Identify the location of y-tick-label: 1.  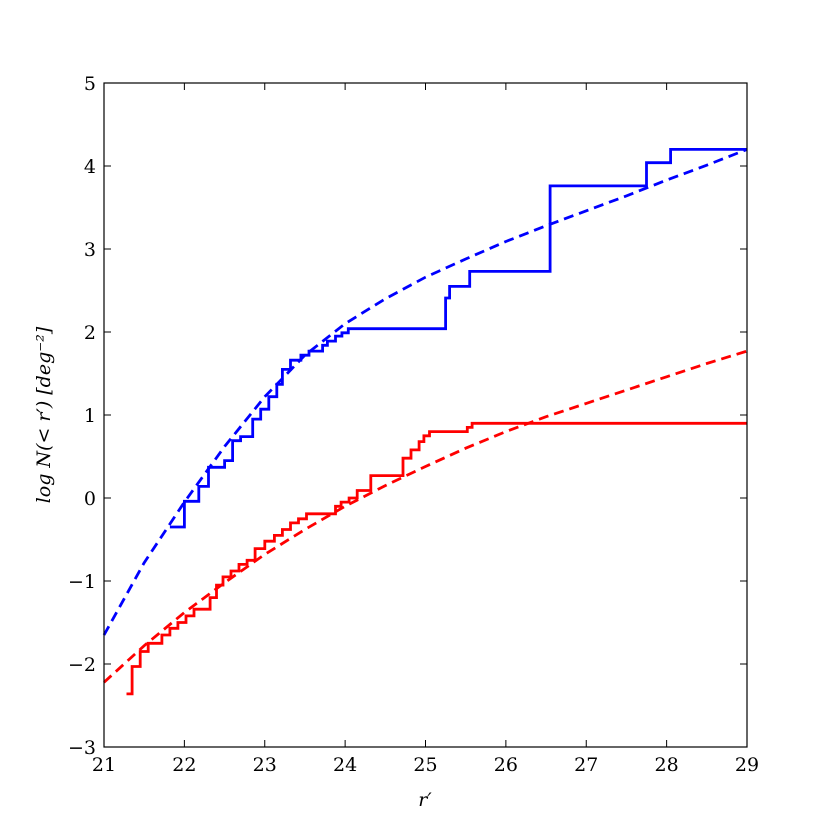
(90, 416).